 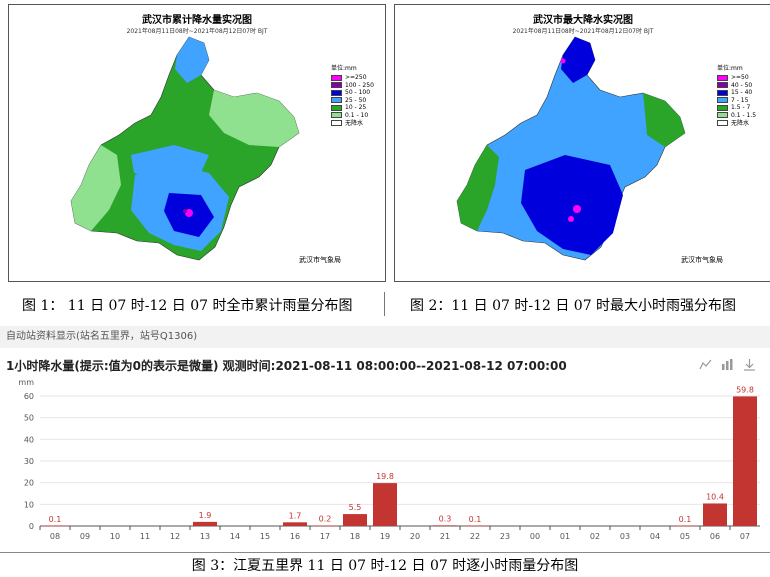 I want to click on x-tick-label: 14, so click(x=235, y=536).